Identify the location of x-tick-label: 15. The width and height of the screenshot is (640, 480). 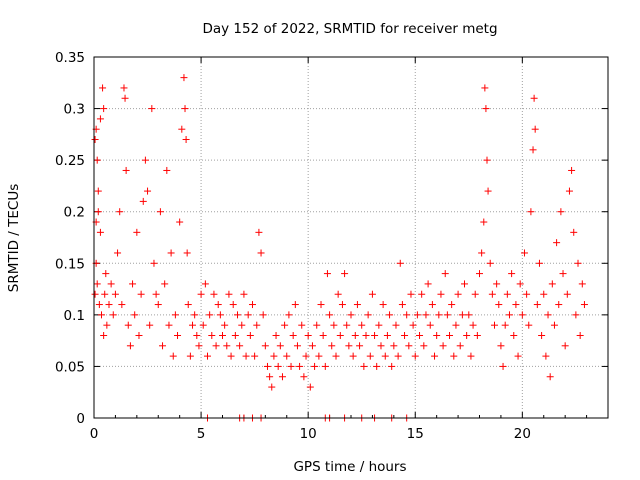
(415, 434).